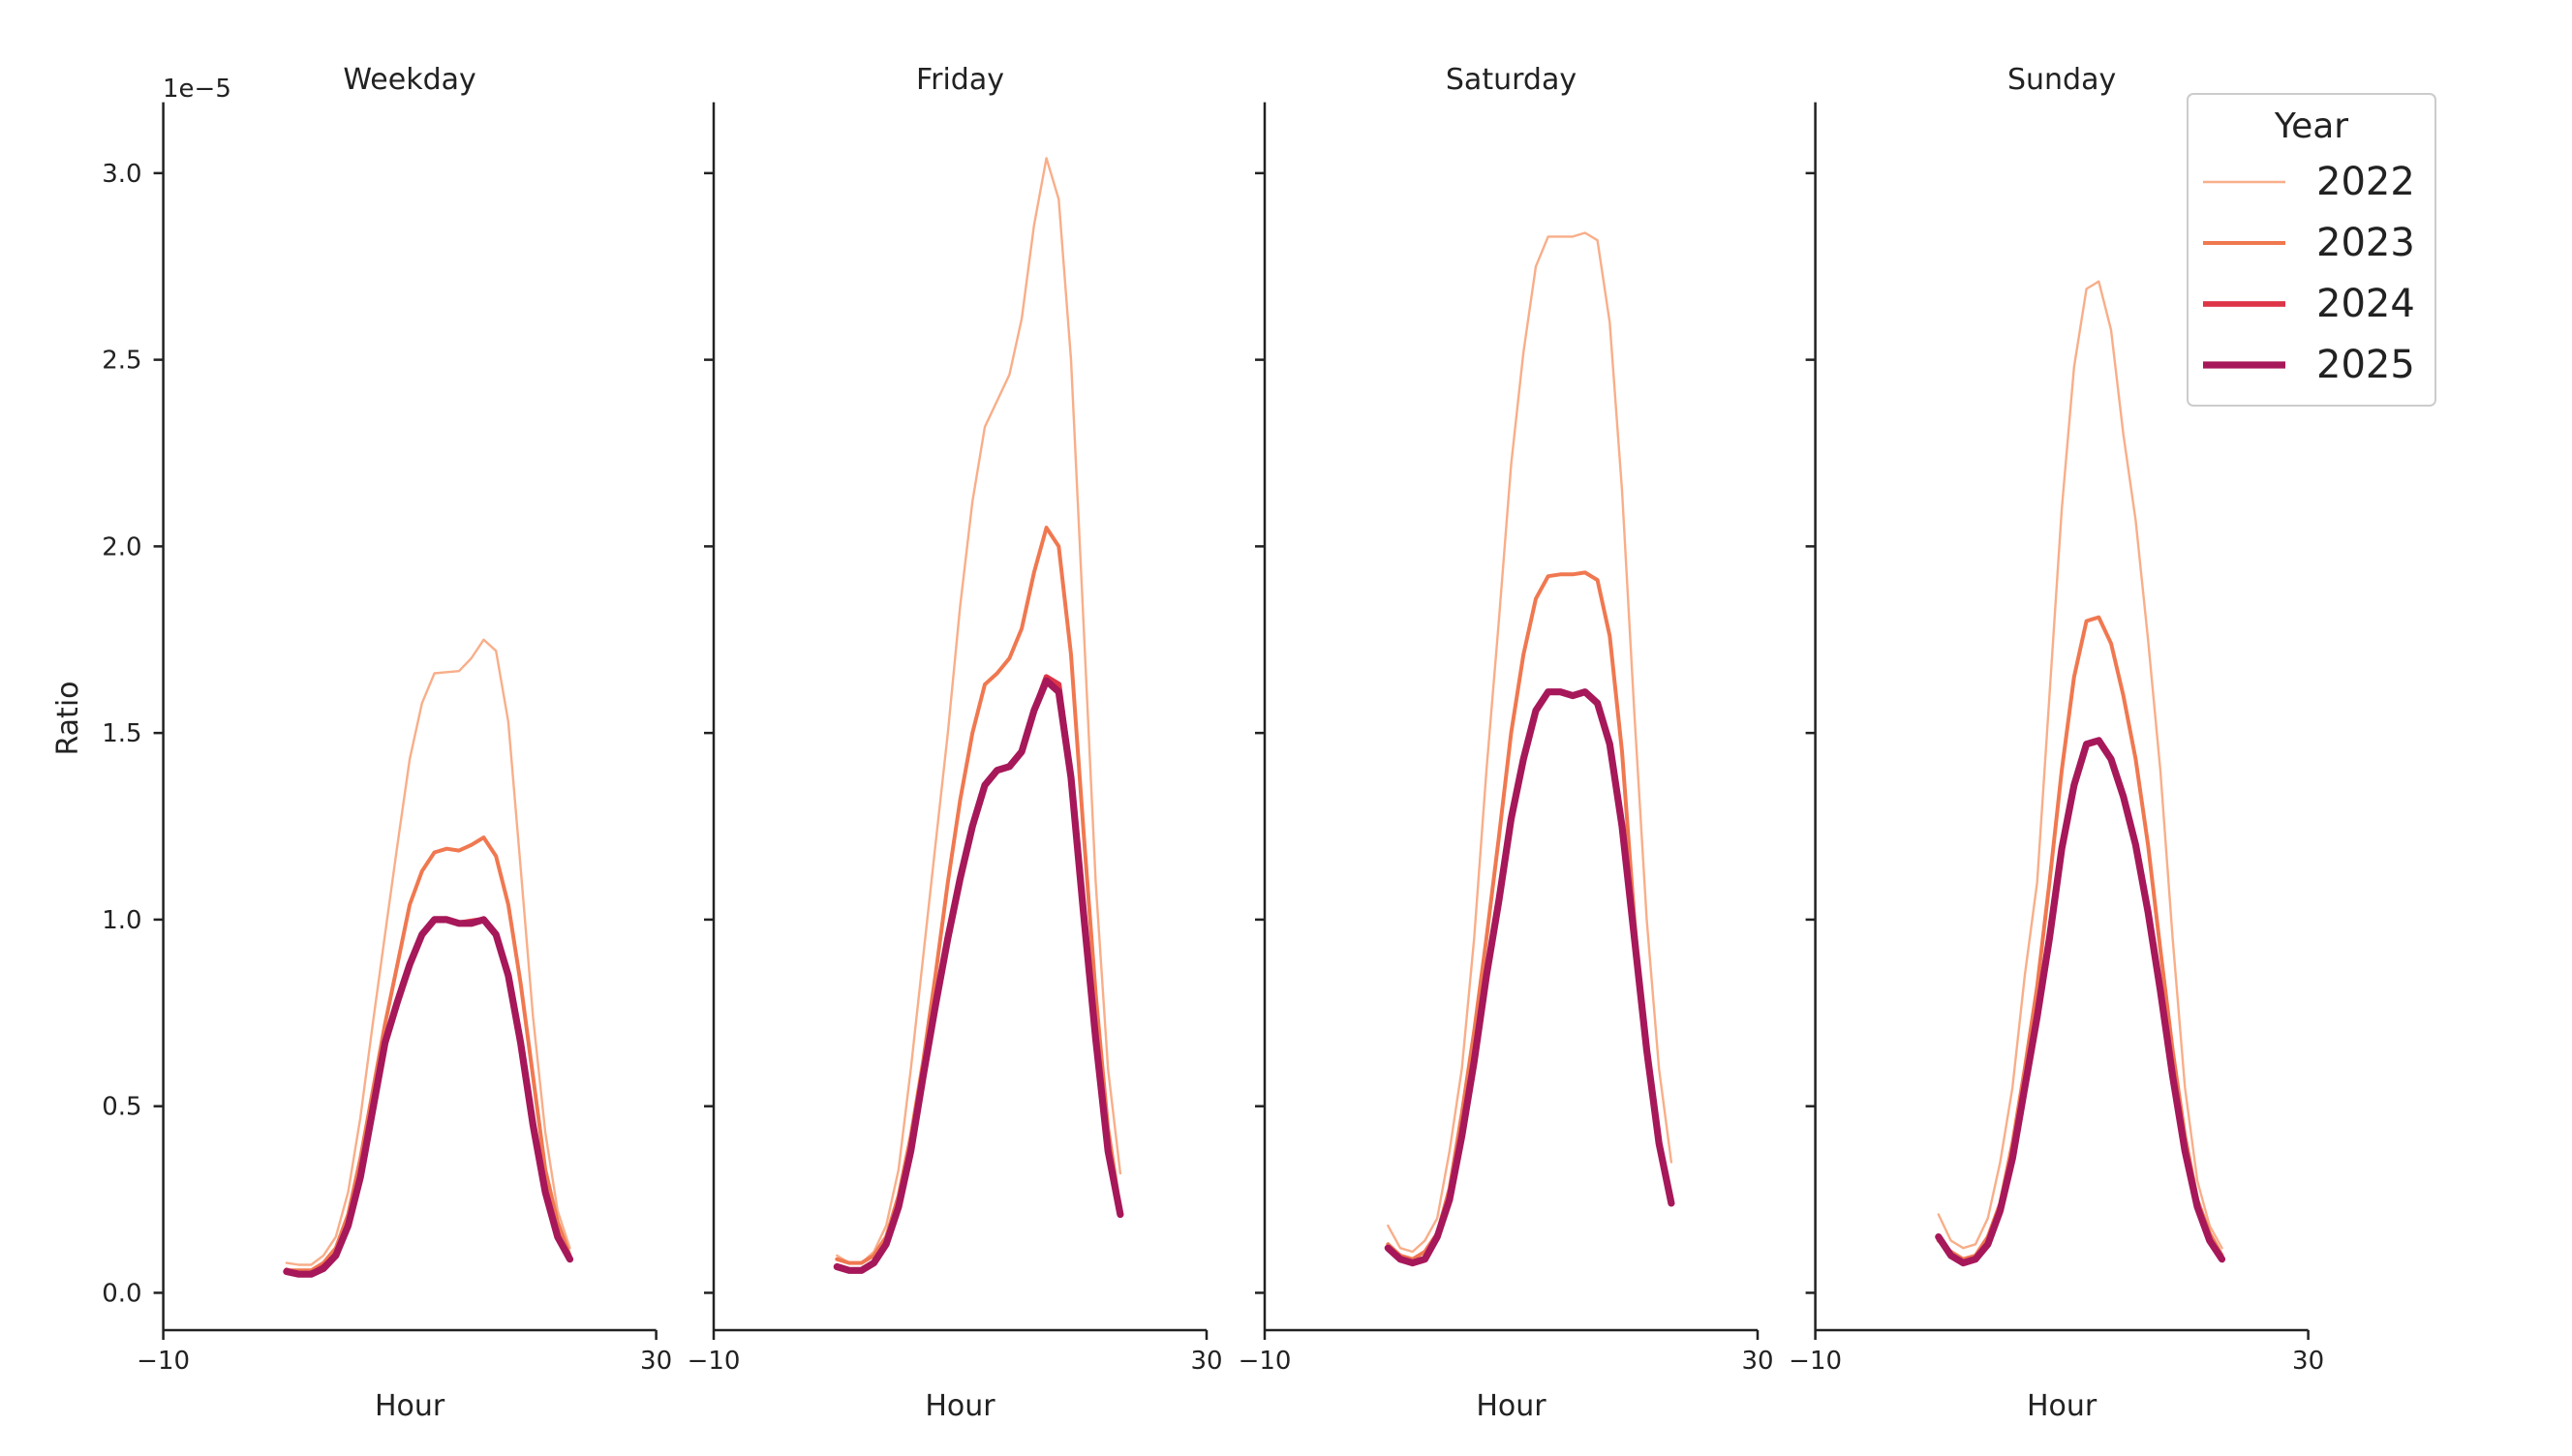 The height and width of the screenshot is (1456, 2572). What do you see at coordinates (121, 921) in the screenshot?
I see `y-tick-label: 1.0` at bounding box center [121, 921].